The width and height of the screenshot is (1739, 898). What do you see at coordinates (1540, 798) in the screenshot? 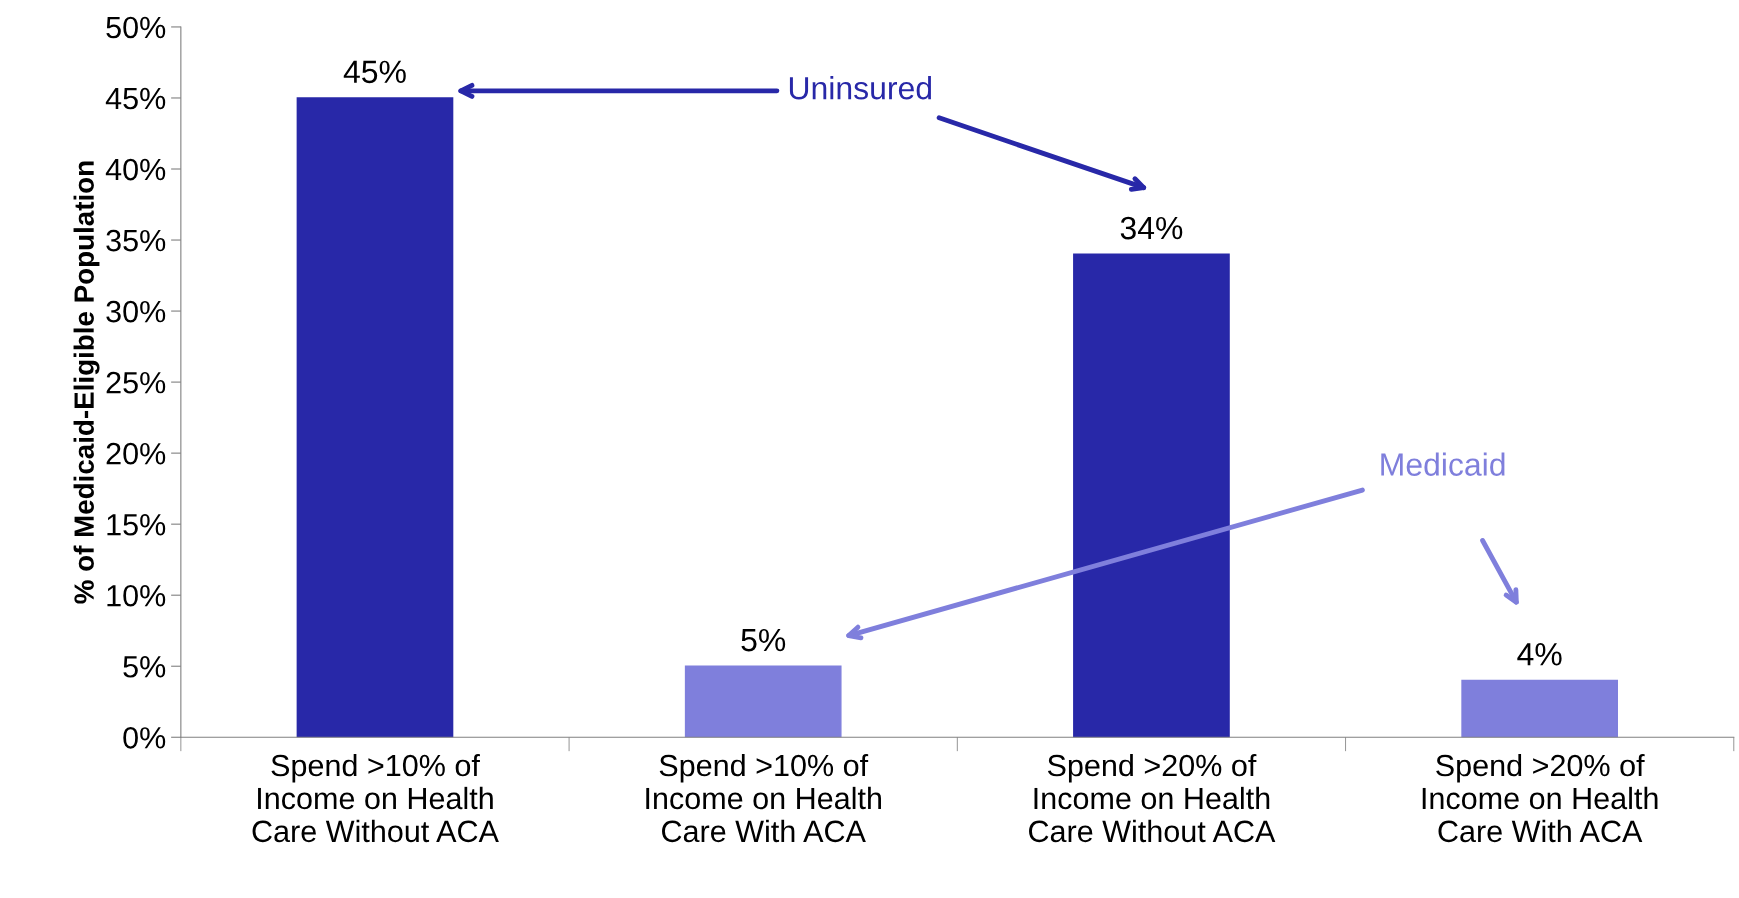
I see `x-tick-label: Spend >20% of Income on Health Care With ACA` at bounding box center [1540, 798].